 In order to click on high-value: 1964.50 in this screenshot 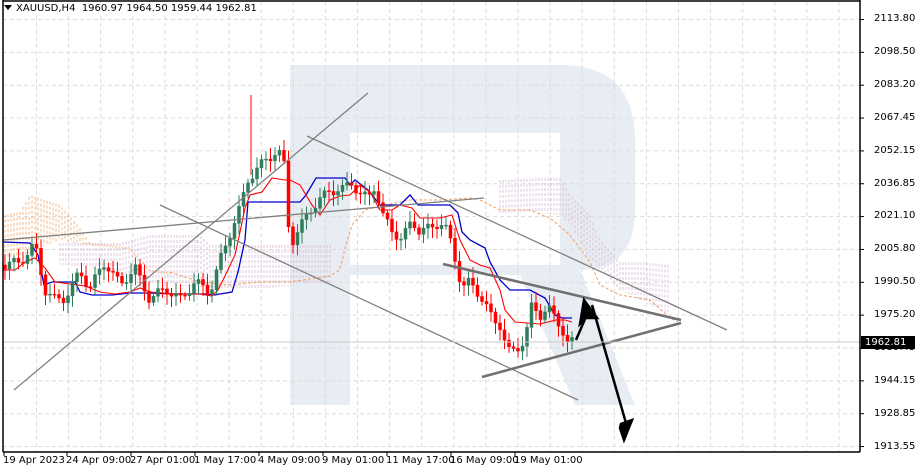, I will do `click(147, 8)`.